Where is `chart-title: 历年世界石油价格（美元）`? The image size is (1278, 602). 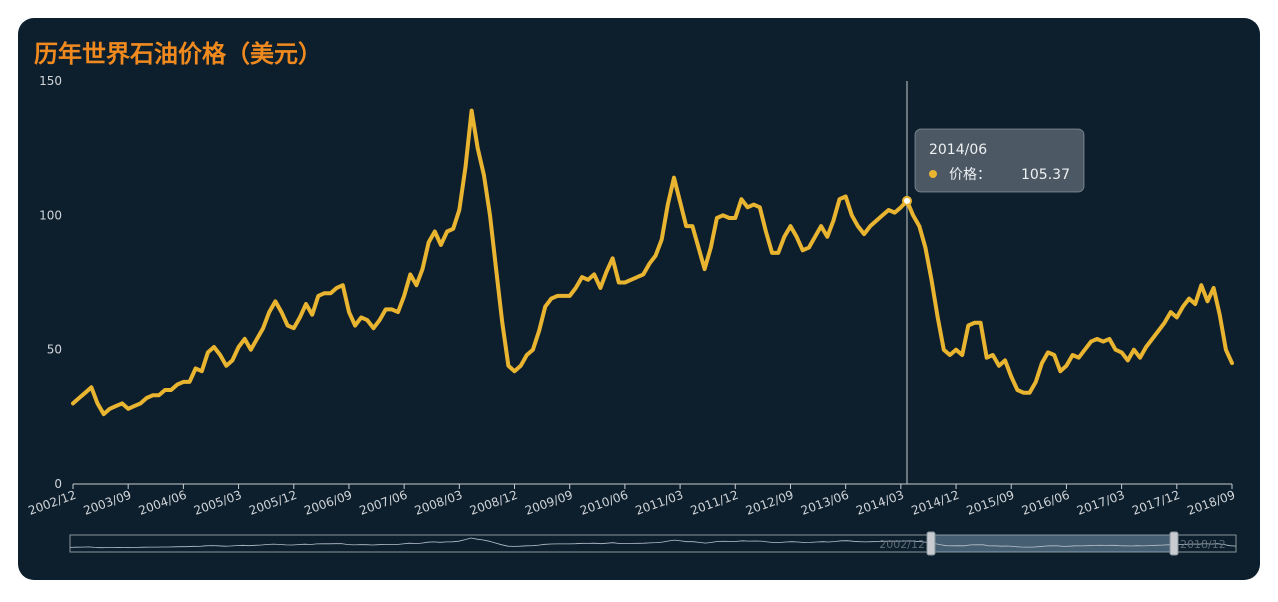
chart-title: 历年世界石油价格（美元） is located at coordinates (178, 54).